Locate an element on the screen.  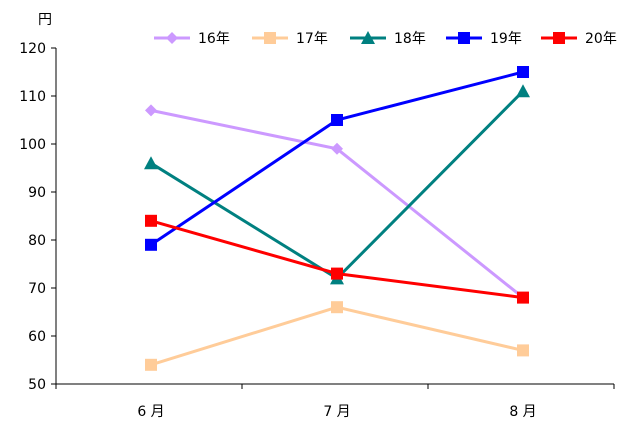
x-tick-label: 8 月 is located at coordinates (522, 412).